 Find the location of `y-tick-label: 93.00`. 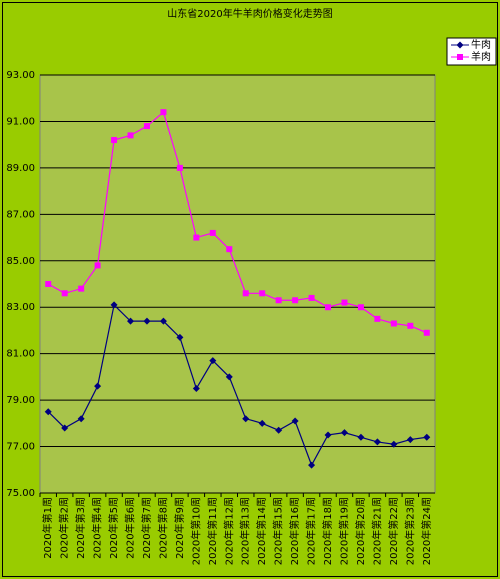

y-tick-label: 93.00 is located at coordinates (20, 75).